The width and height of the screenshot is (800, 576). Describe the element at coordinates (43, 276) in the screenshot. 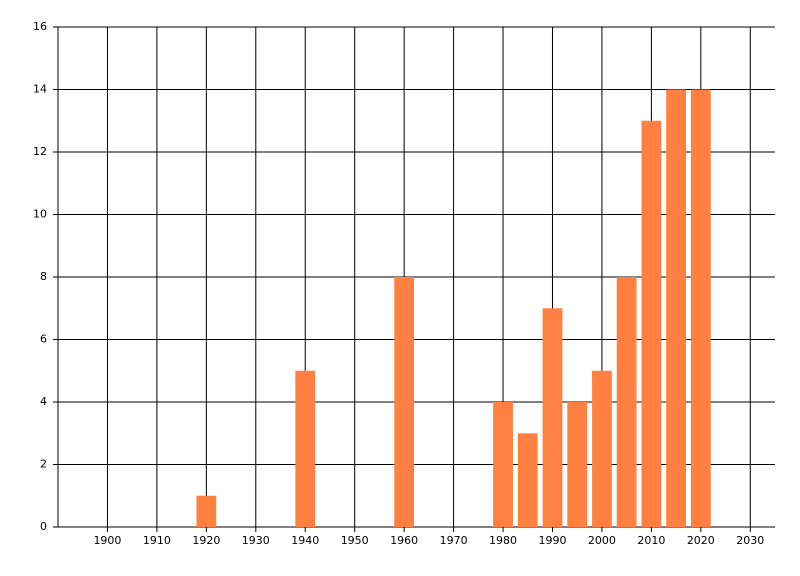

I see `y-tick-label: 8` at that location.